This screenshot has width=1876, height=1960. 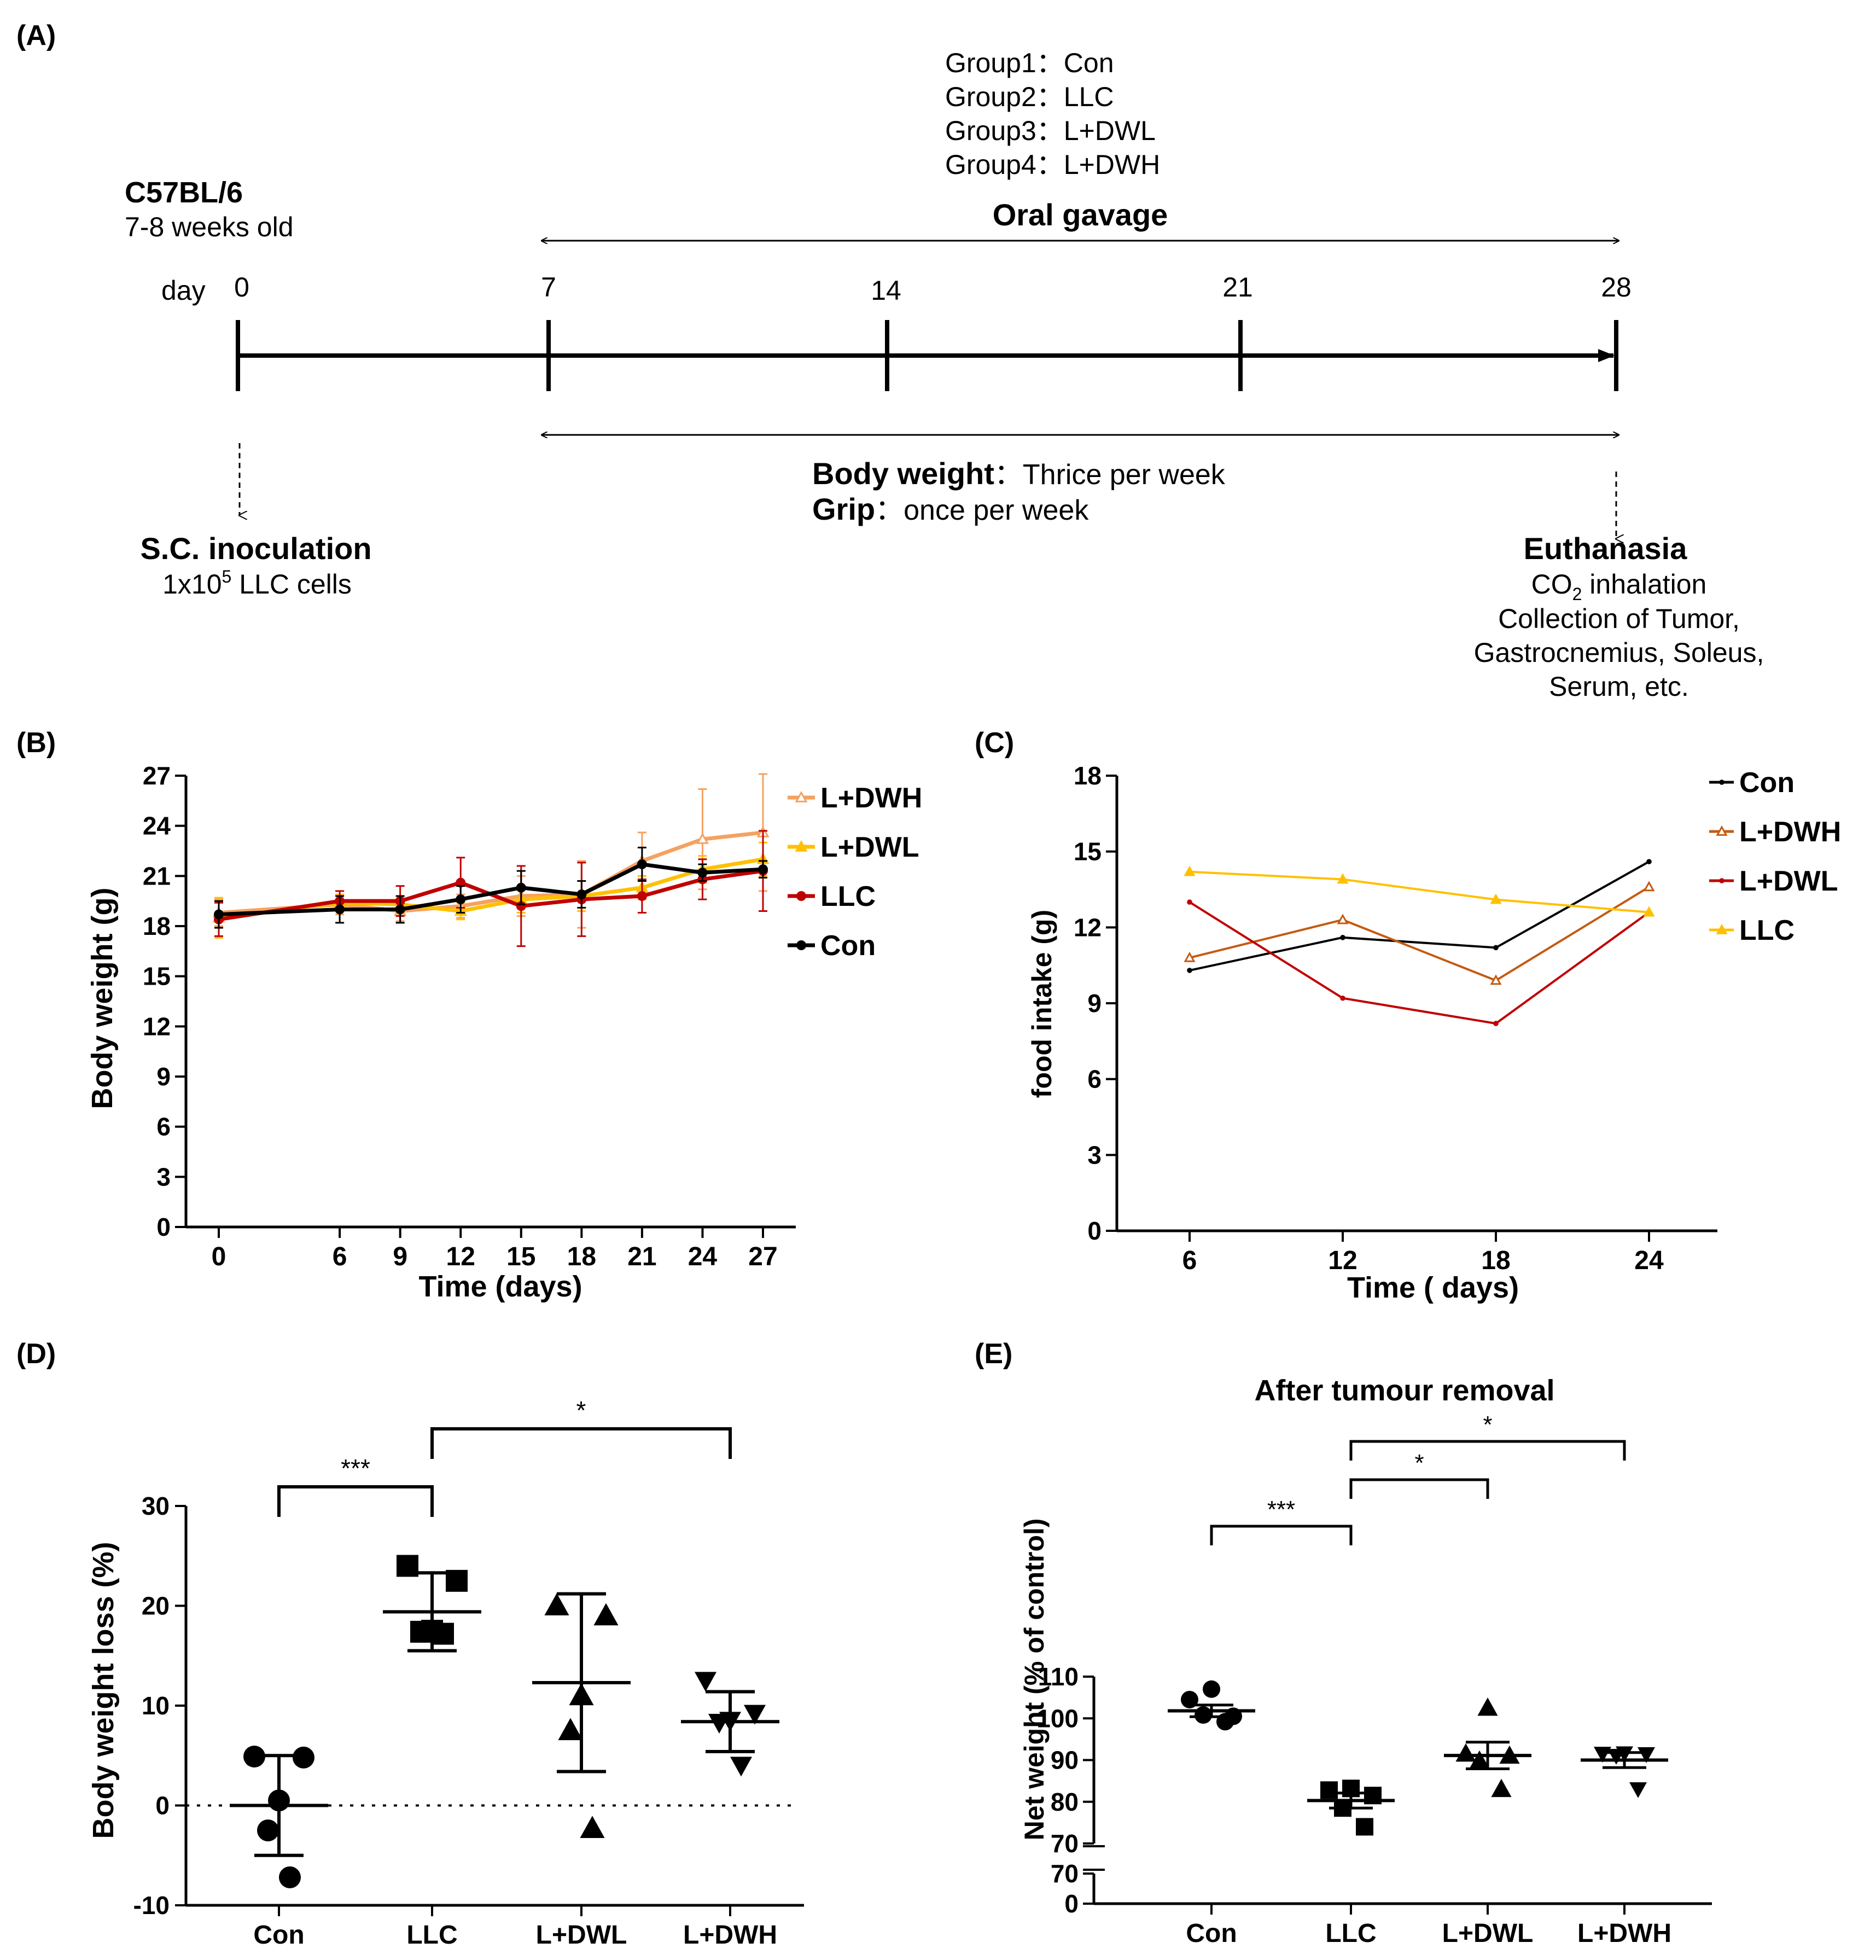 I want to click on day-7-label: 7, so click(x=548, y=287).